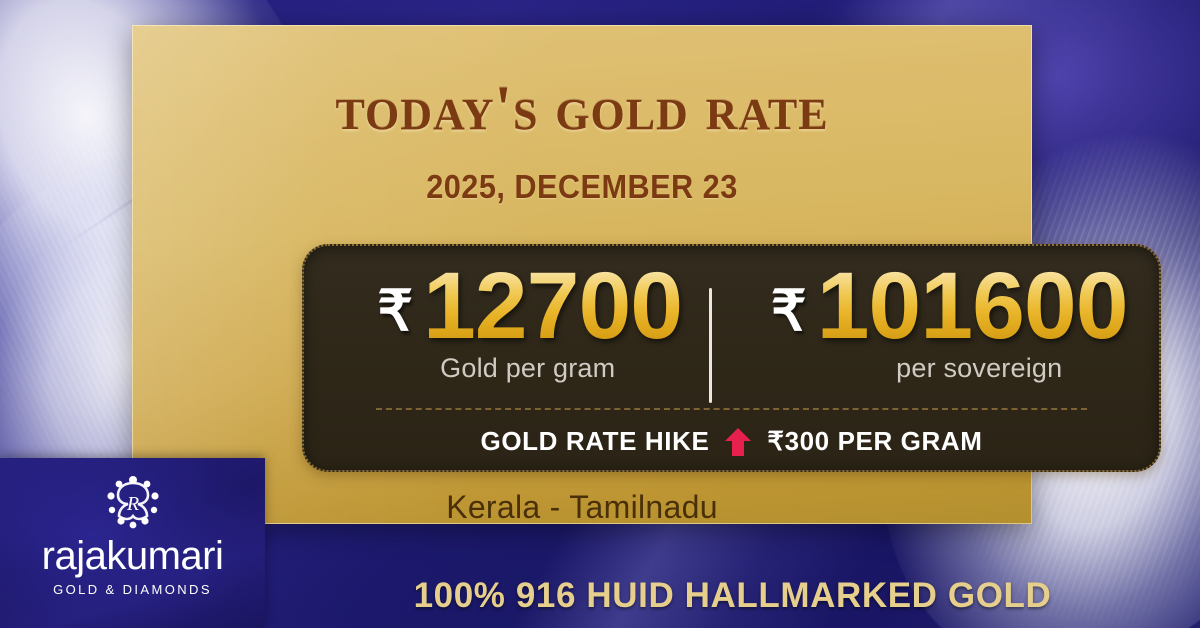 The width and height of the screenshot is (1200, 628). I want to click on rate-change-row: GOLD RATE HIKE ₹300 PER GRAM, so click(731, 441).